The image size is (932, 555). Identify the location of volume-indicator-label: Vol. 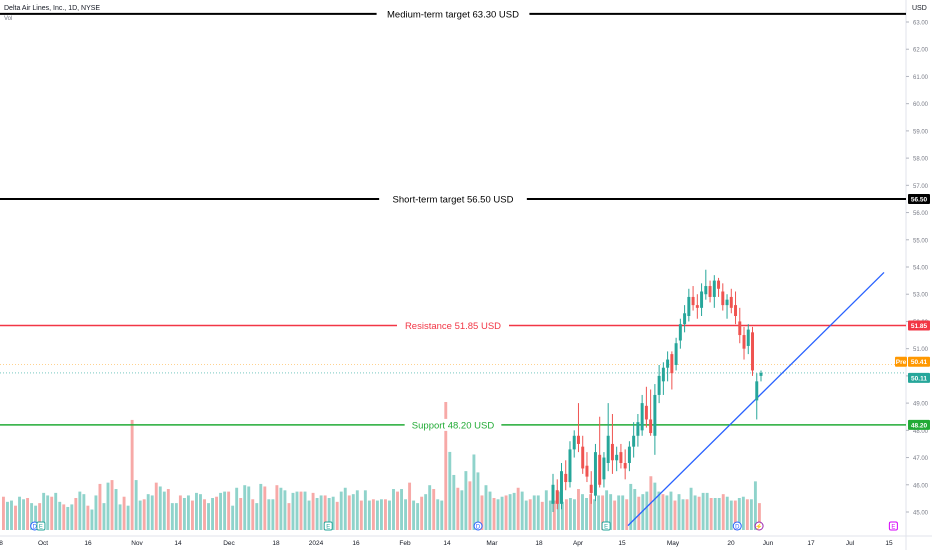
(8, 19).